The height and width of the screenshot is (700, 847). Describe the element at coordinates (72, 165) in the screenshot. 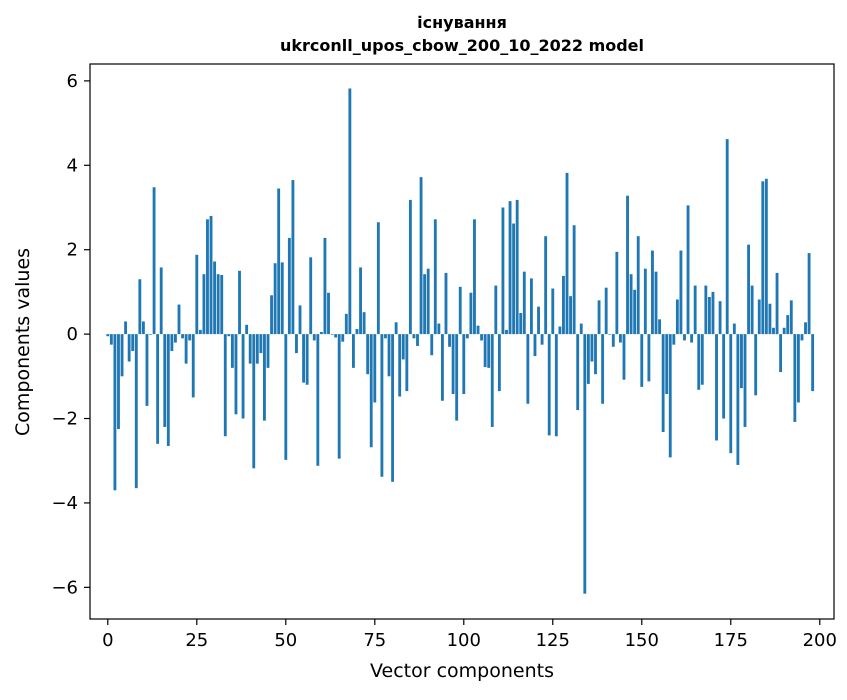

I see `y-tick-label: 4` at that location.